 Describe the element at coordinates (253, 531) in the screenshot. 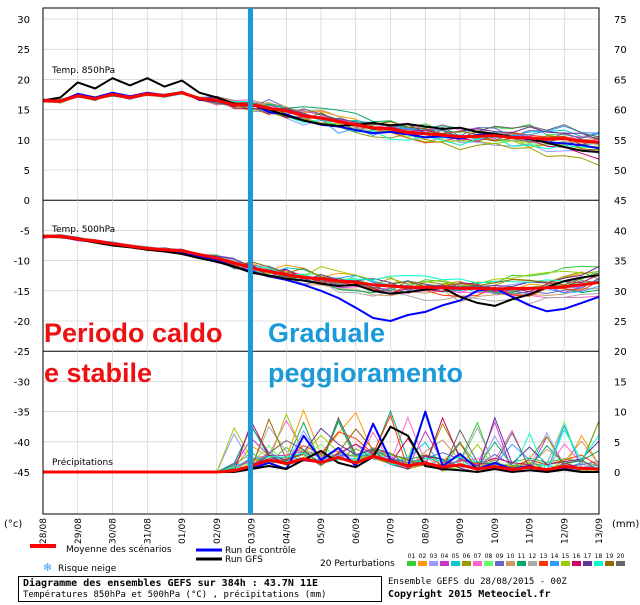

I see `date-tick-label: 03/09` at that location.